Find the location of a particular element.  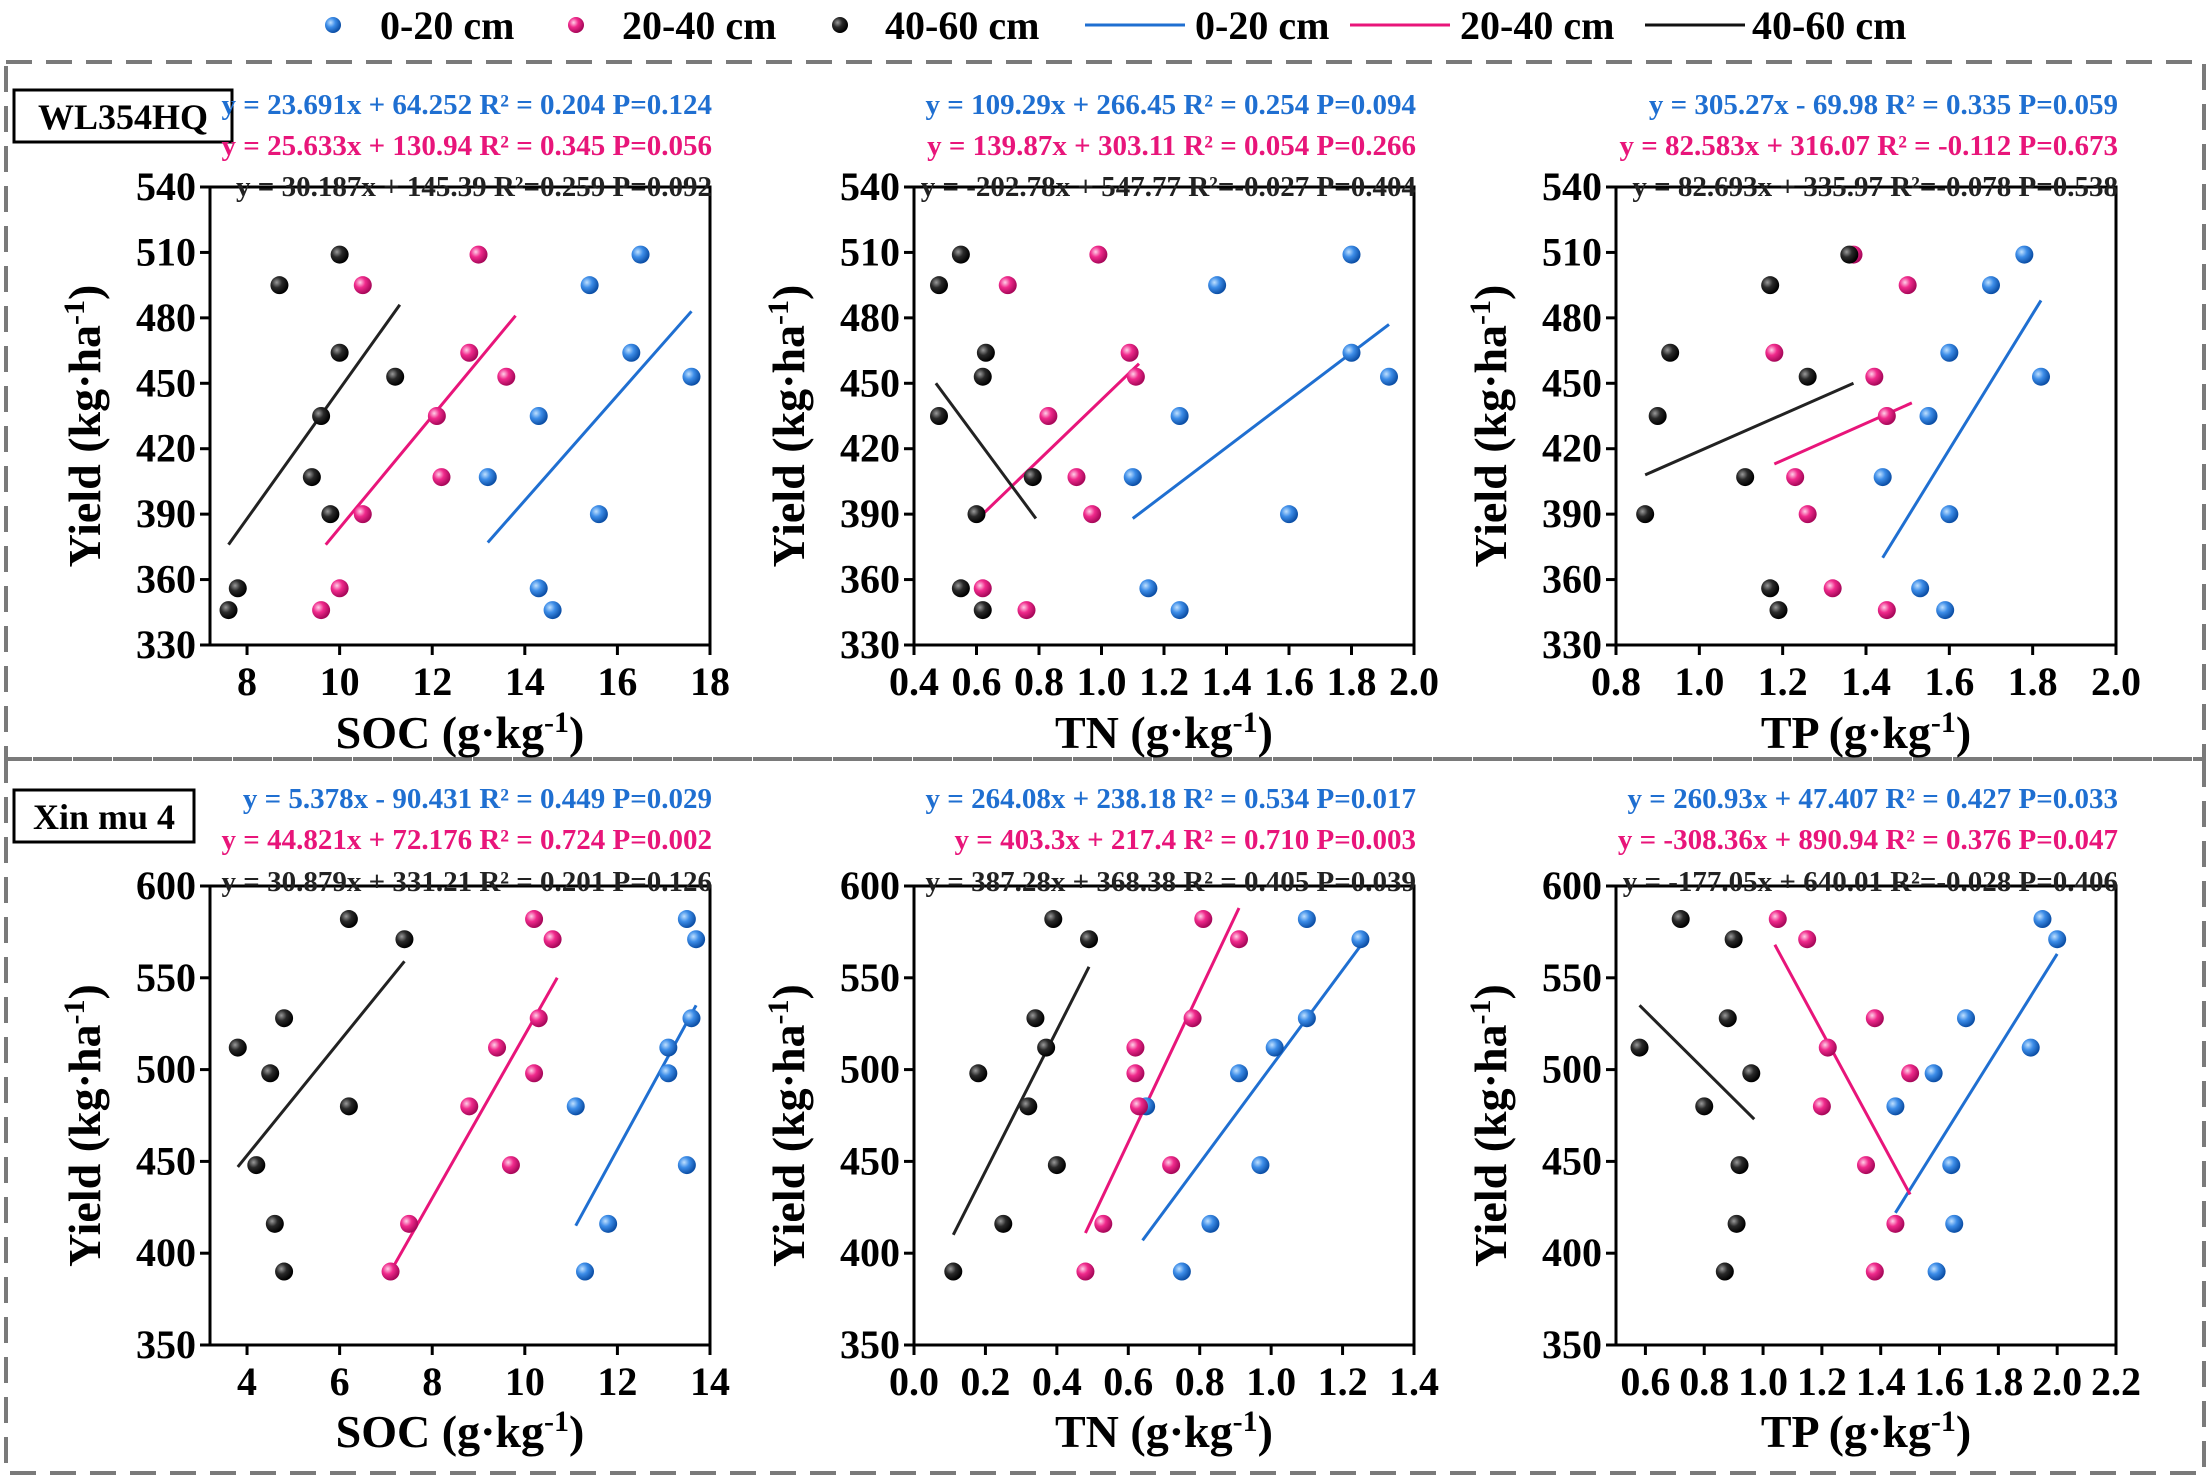

panel-tag-bottom-box is located at coordinates (104, 816).